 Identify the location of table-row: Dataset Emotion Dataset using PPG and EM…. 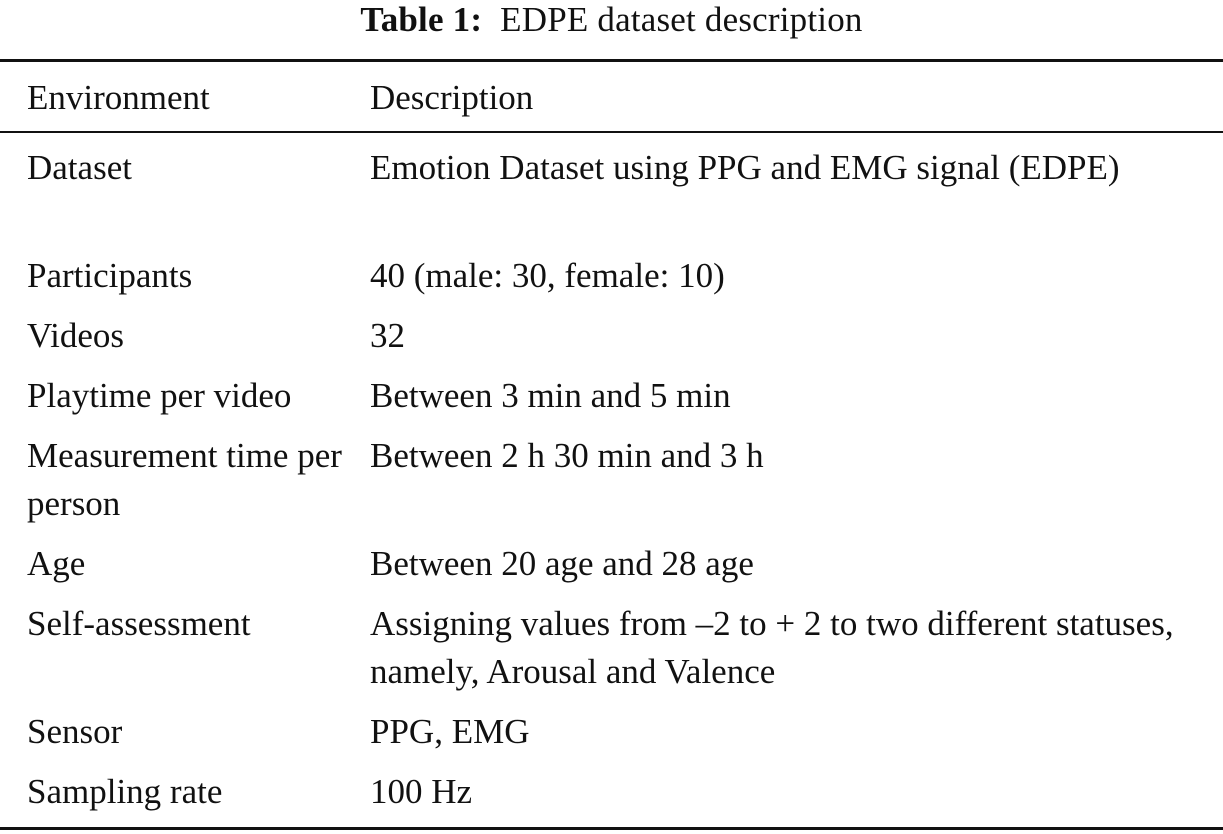
(611, 198).